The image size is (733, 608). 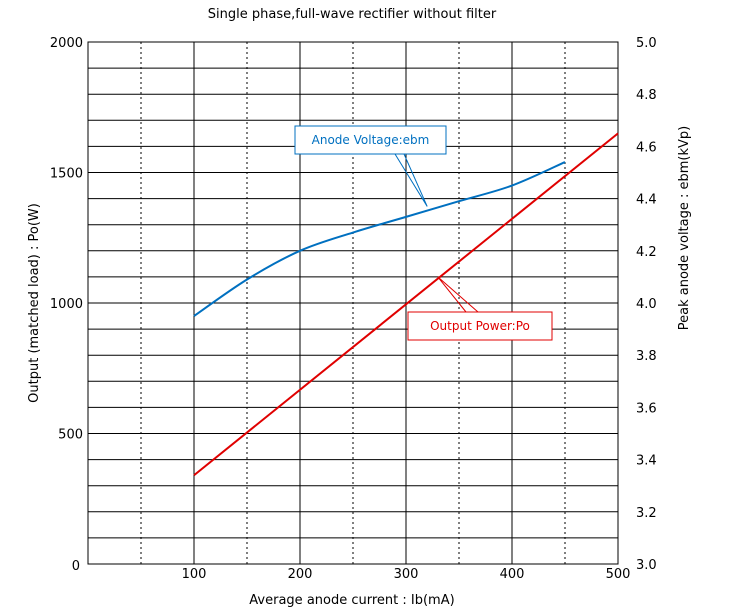 I want to click on output-power-callout-leader, so click(x=458, y=294).